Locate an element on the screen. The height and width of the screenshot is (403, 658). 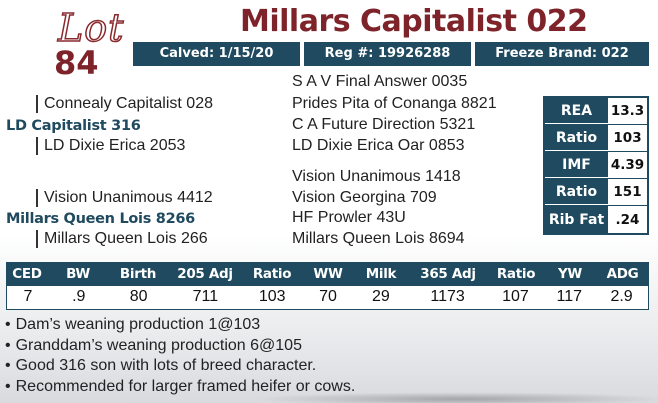
epd-header: Birth is located at coordinates (138, 274).